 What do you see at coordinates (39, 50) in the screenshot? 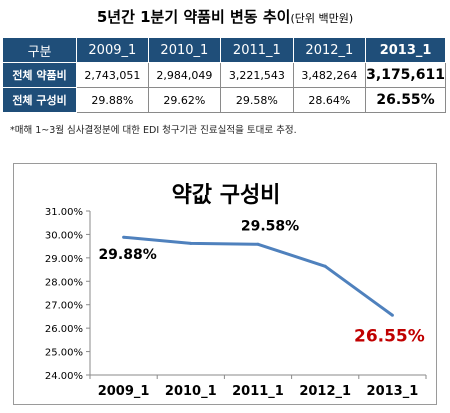
I see `table-corner-cell: 구분` at bounding box center [39, 50].